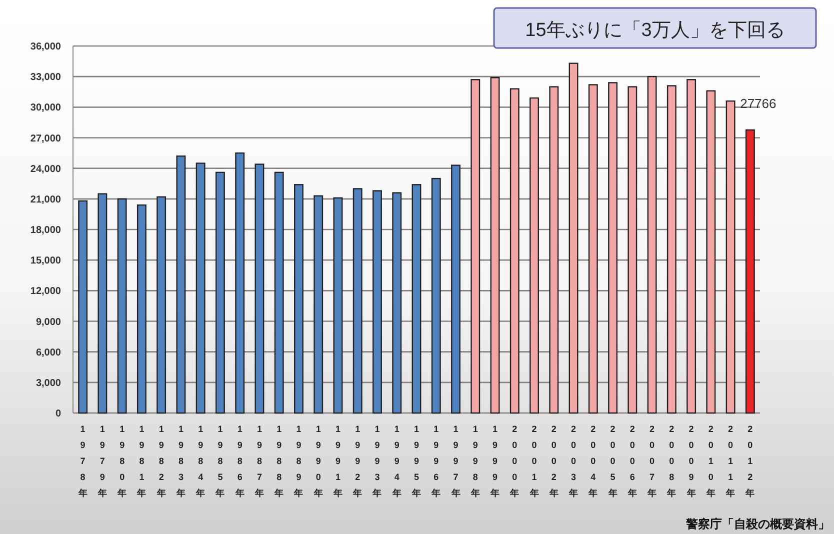  Describe the element at coordinates (495, 461) in the screenshot. I see `x-tick-label: 1999年` at that location.